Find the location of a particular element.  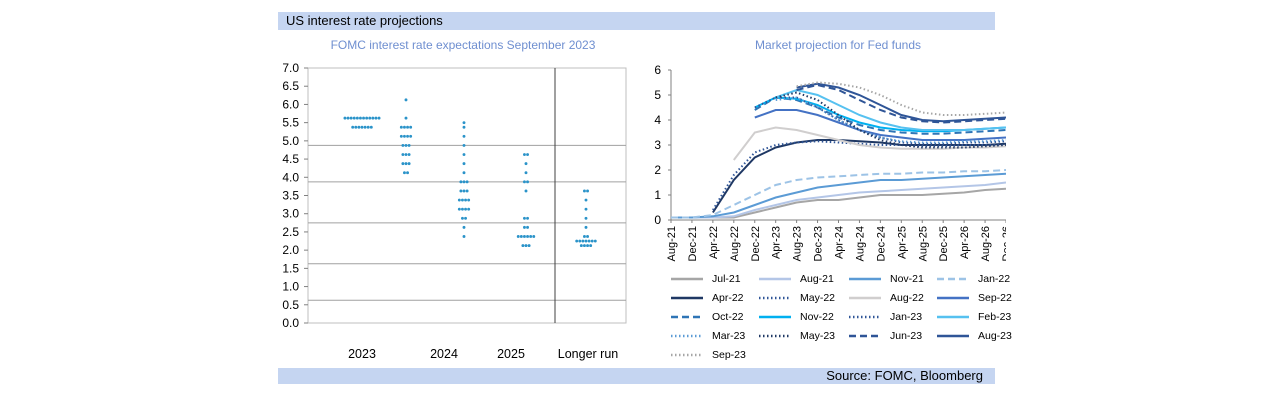

y-tick-label: 1.0 is located at coordinates (290, 287).